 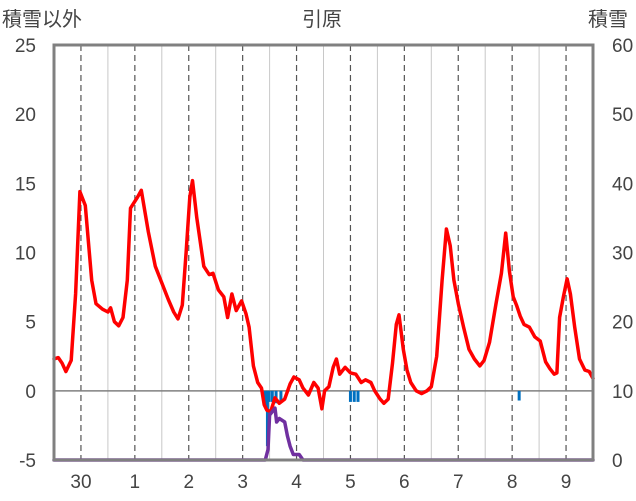 I want to click on right-tick-label-1: 10, so click(x=622, y=392).